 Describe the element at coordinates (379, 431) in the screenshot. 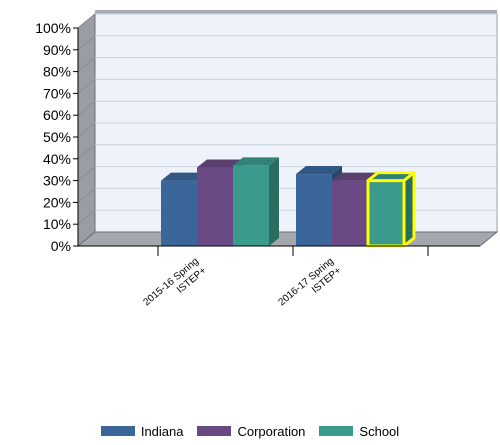

I see `legend-label-school: School` at that location.